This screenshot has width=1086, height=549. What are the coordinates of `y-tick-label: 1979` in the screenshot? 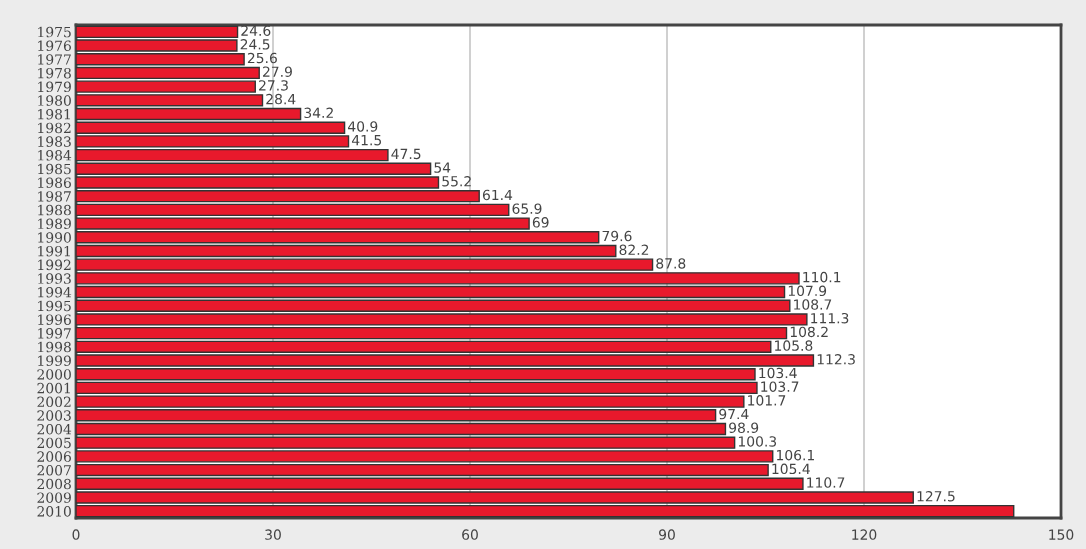 It's located at (54, 87).